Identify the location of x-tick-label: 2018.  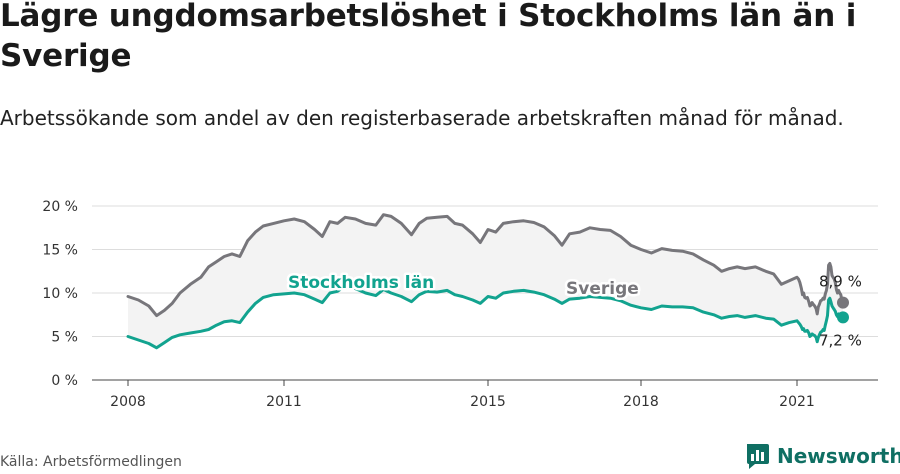
(641, 402).